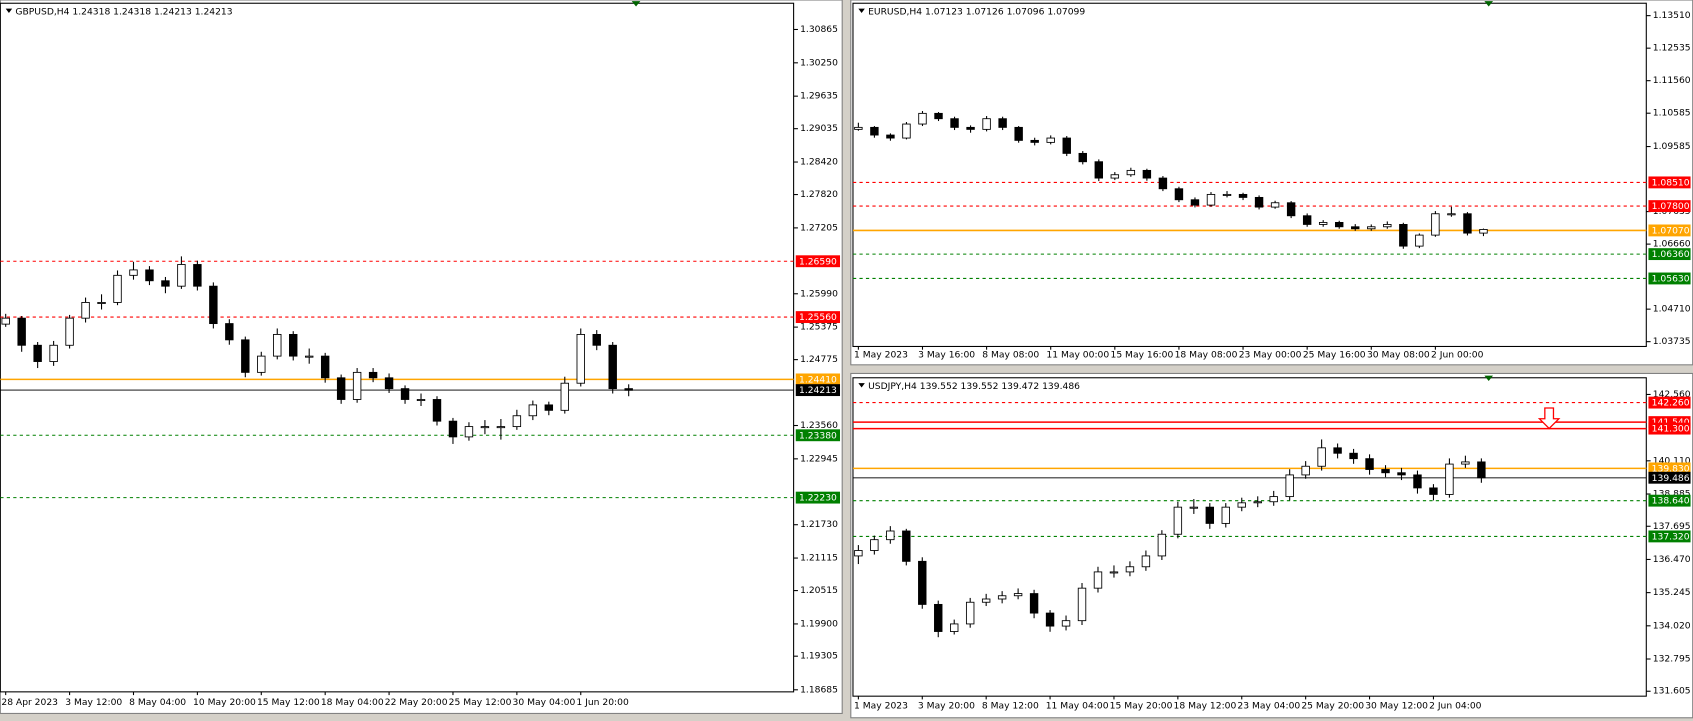 The height and width of the screenshot is (721, 1693). I want to click on y-tick-label: 131.605, so click(1672, 691).